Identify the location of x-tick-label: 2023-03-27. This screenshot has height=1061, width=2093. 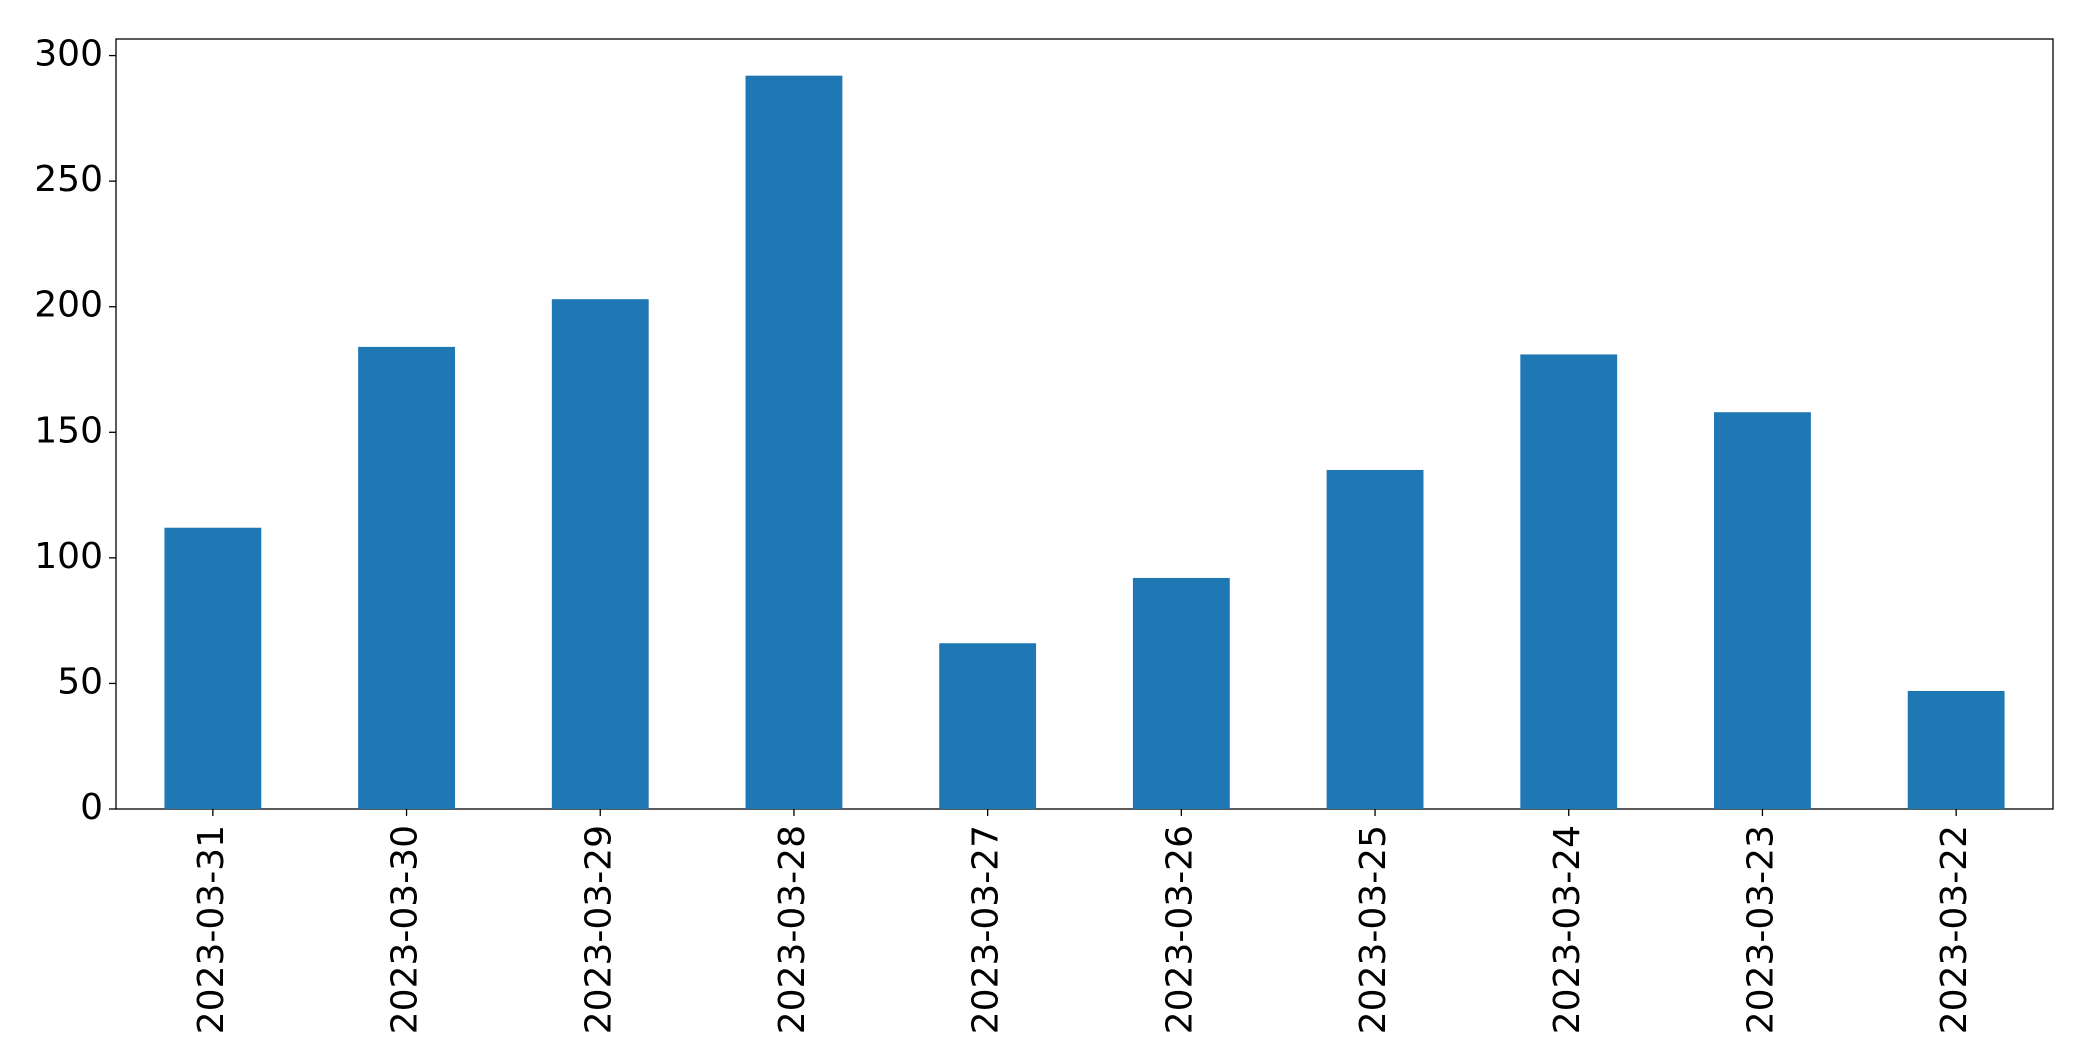
(986, 929).